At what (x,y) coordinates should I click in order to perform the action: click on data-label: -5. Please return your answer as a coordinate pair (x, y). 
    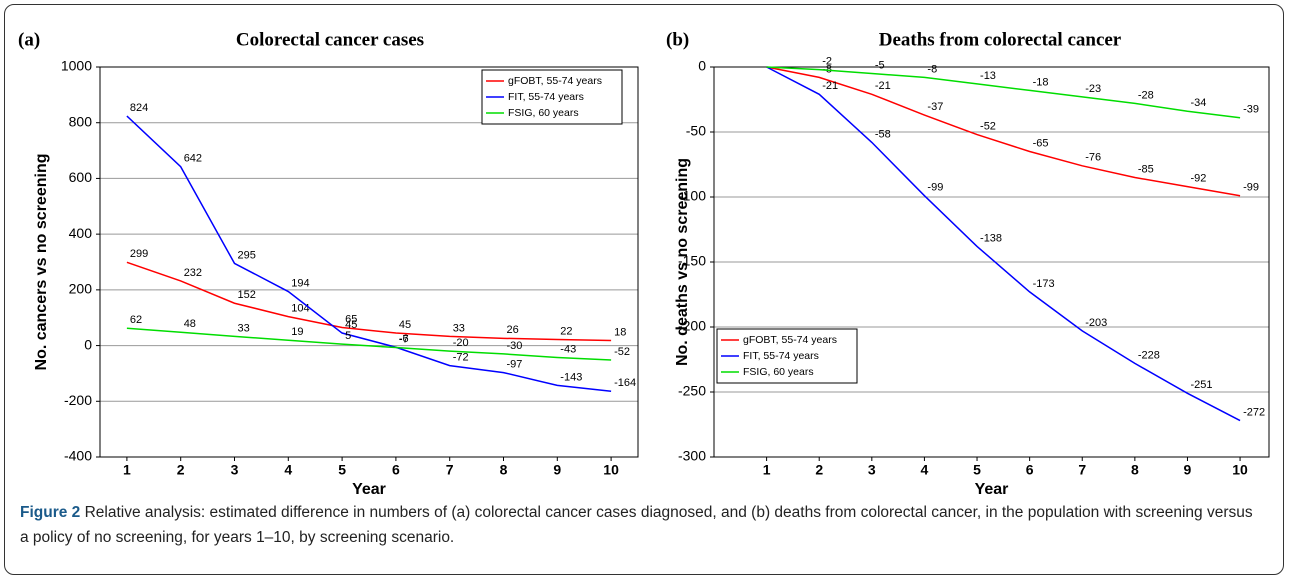
    Looking at the image, I should click on (880, 65).